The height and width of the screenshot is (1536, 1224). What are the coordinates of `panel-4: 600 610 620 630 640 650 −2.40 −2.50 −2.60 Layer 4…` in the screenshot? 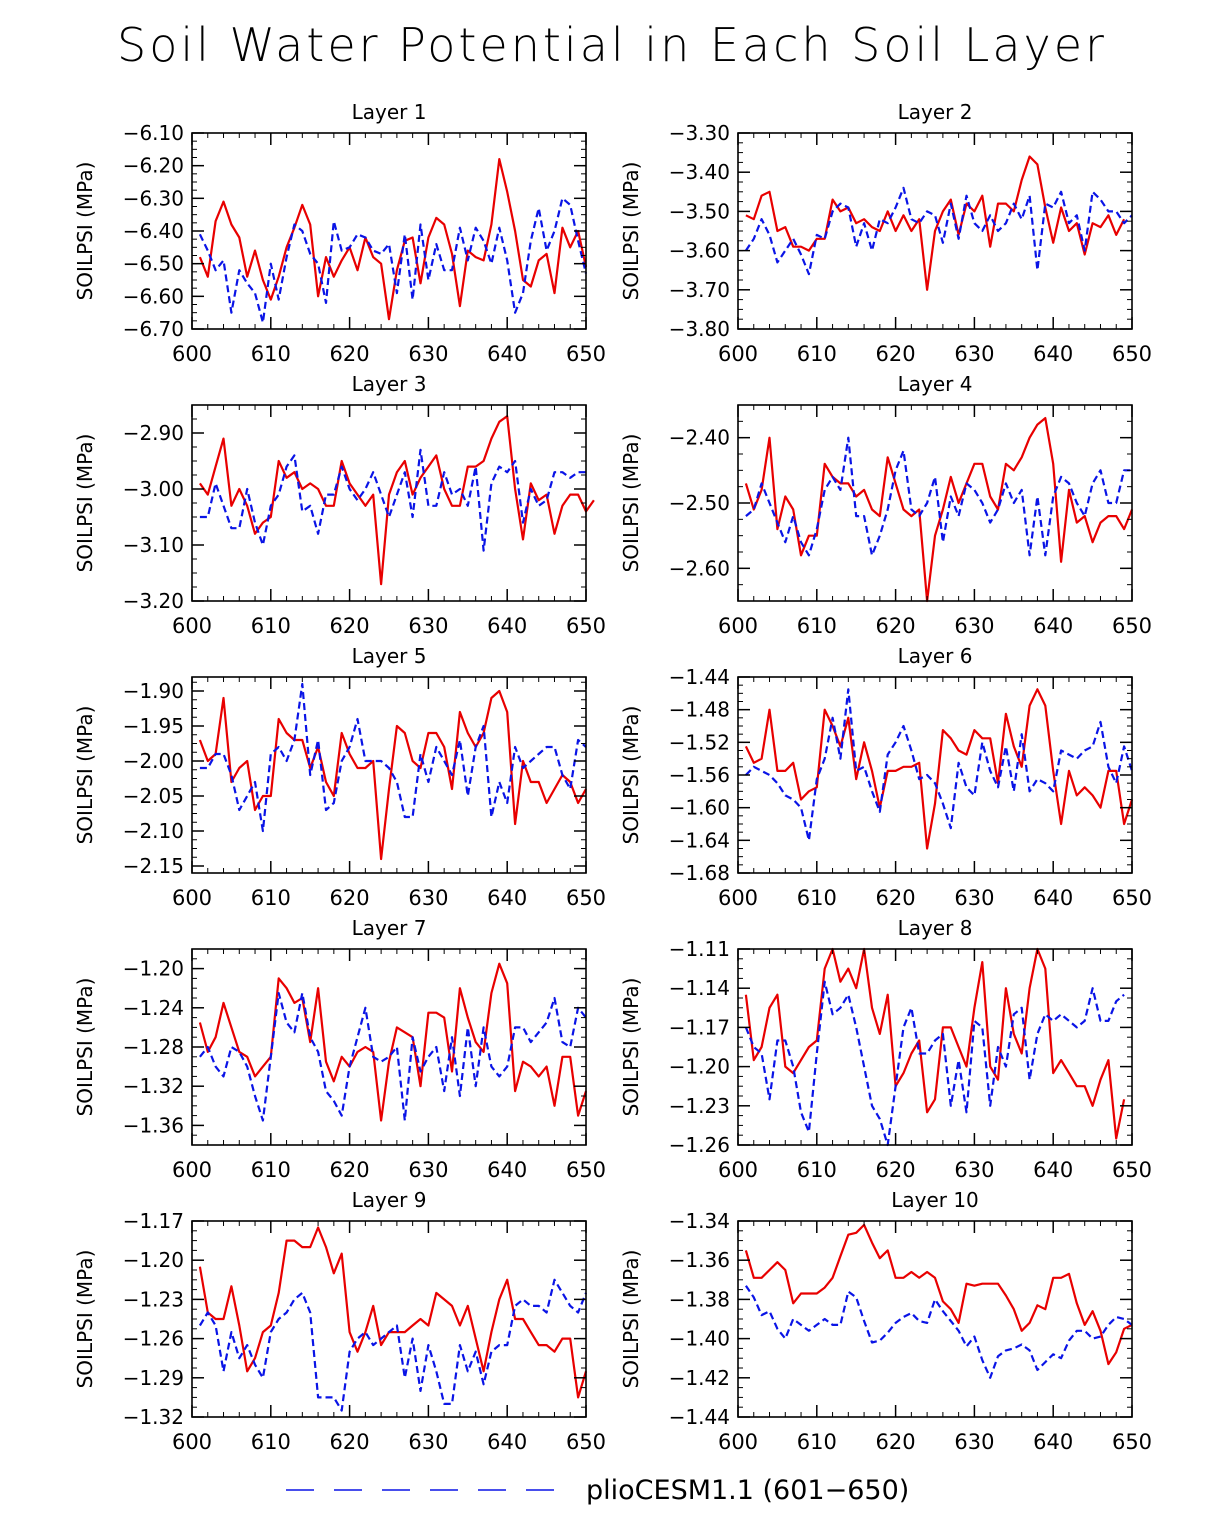 It's located at (885, 505).